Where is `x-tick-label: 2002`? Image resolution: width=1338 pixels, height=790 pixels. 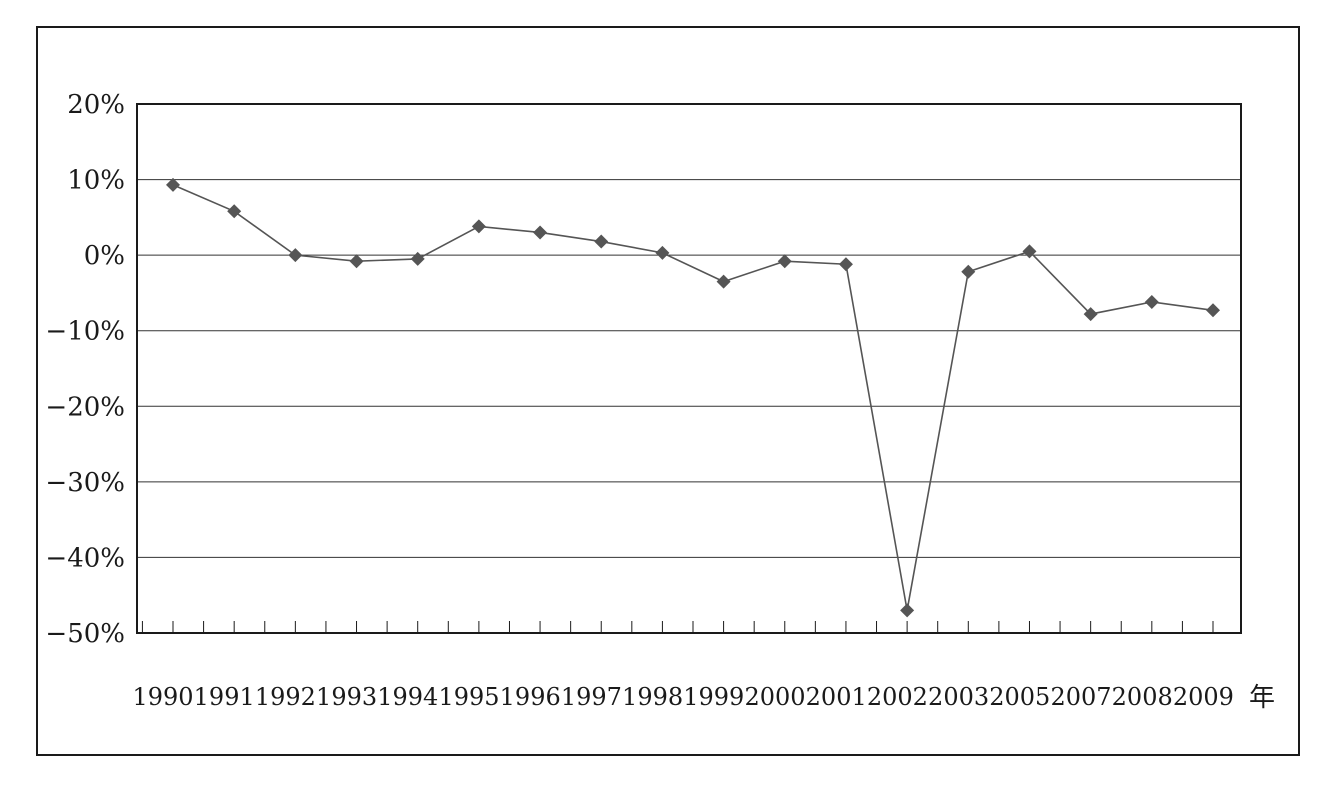 x-tick-label: 2002 is located at coordinates (897, 697).